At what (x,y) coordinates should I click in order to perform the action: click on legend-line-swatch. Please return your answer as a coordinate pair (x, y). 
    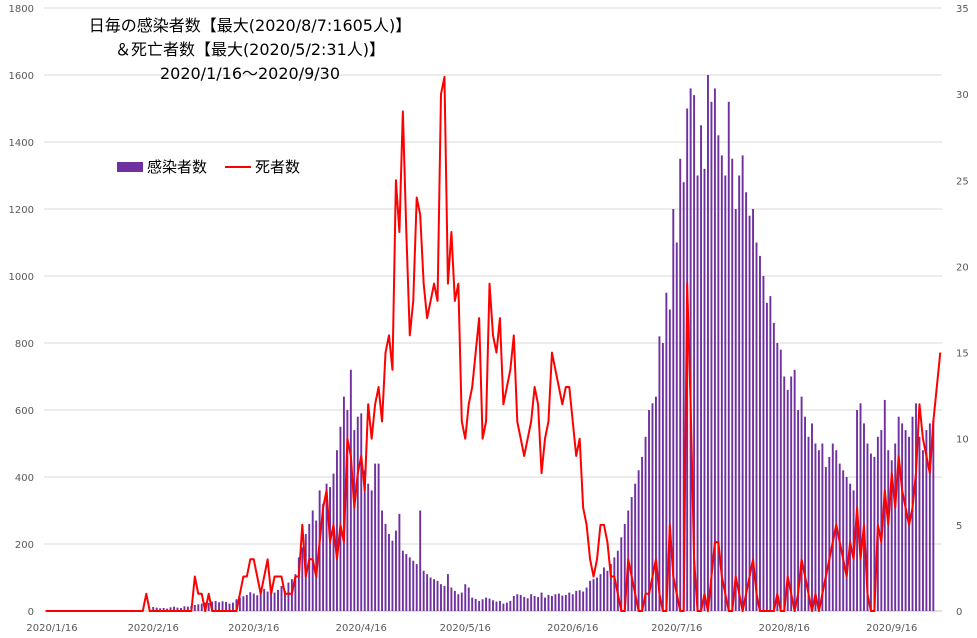
    Looking at the image, I should click on (238, 166).